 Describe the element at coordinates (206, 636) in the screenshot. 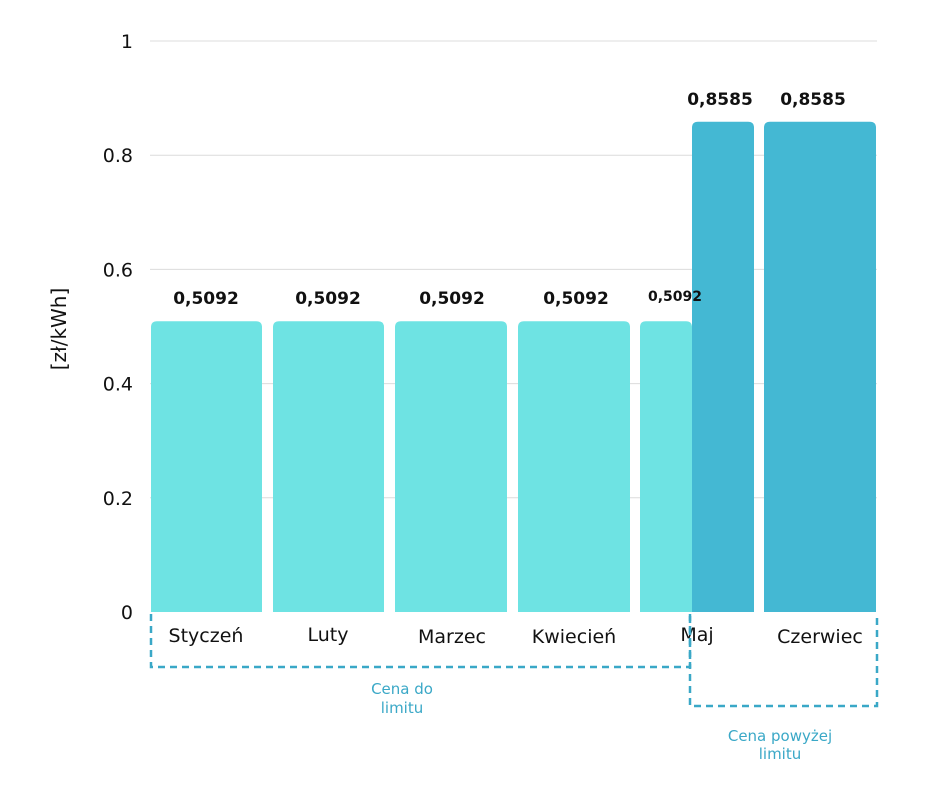

I see `category-label: Styczeń` at that location.